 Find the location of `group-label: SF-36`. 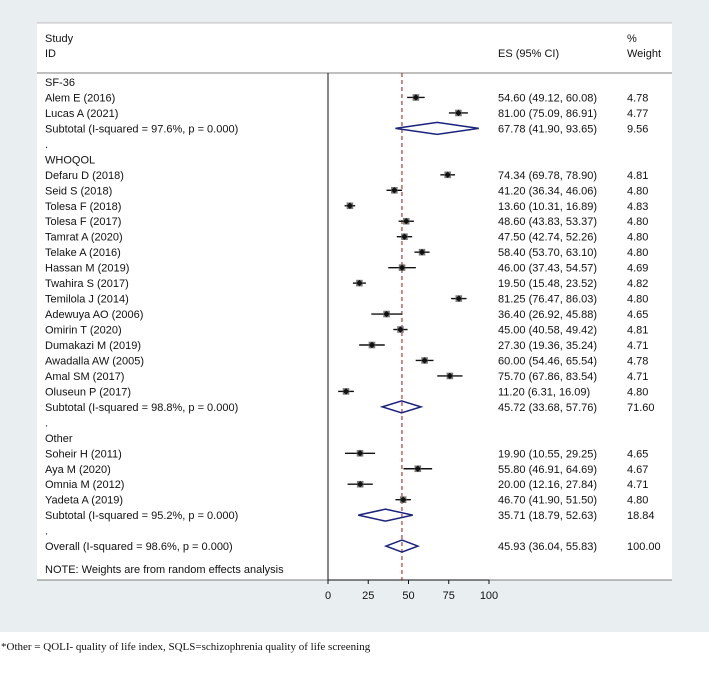

group-label: SF-36 is located at coordinates (60, 83).